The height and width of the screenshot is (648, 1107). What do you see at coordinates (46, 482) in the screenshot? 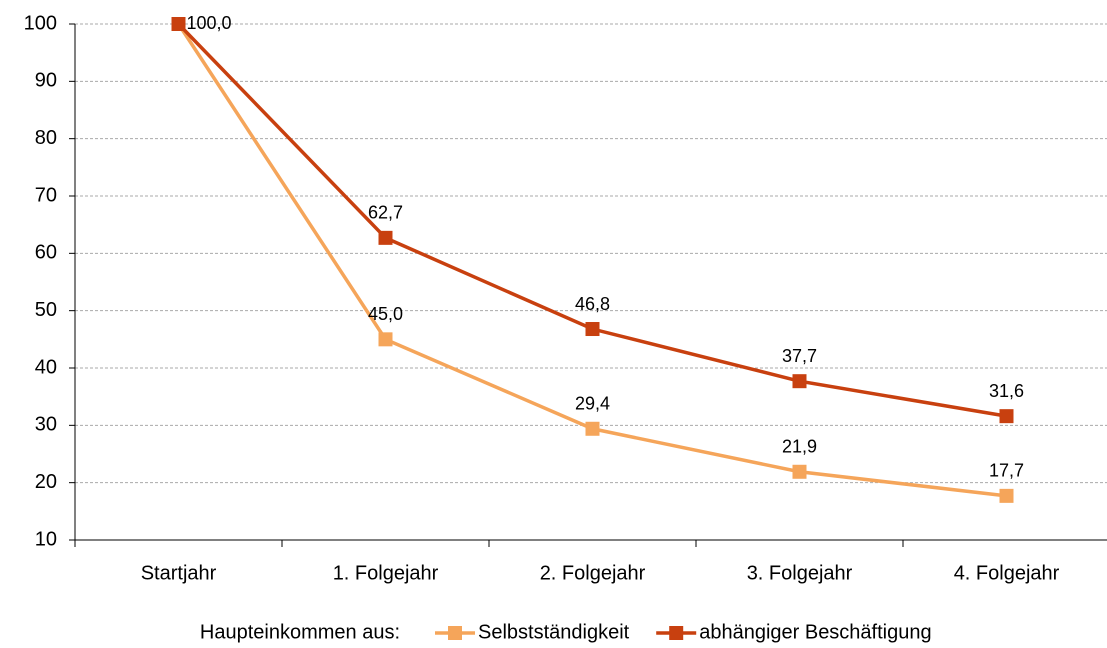
I see `y-tick-label: 20` at bounding box center [46, 482].